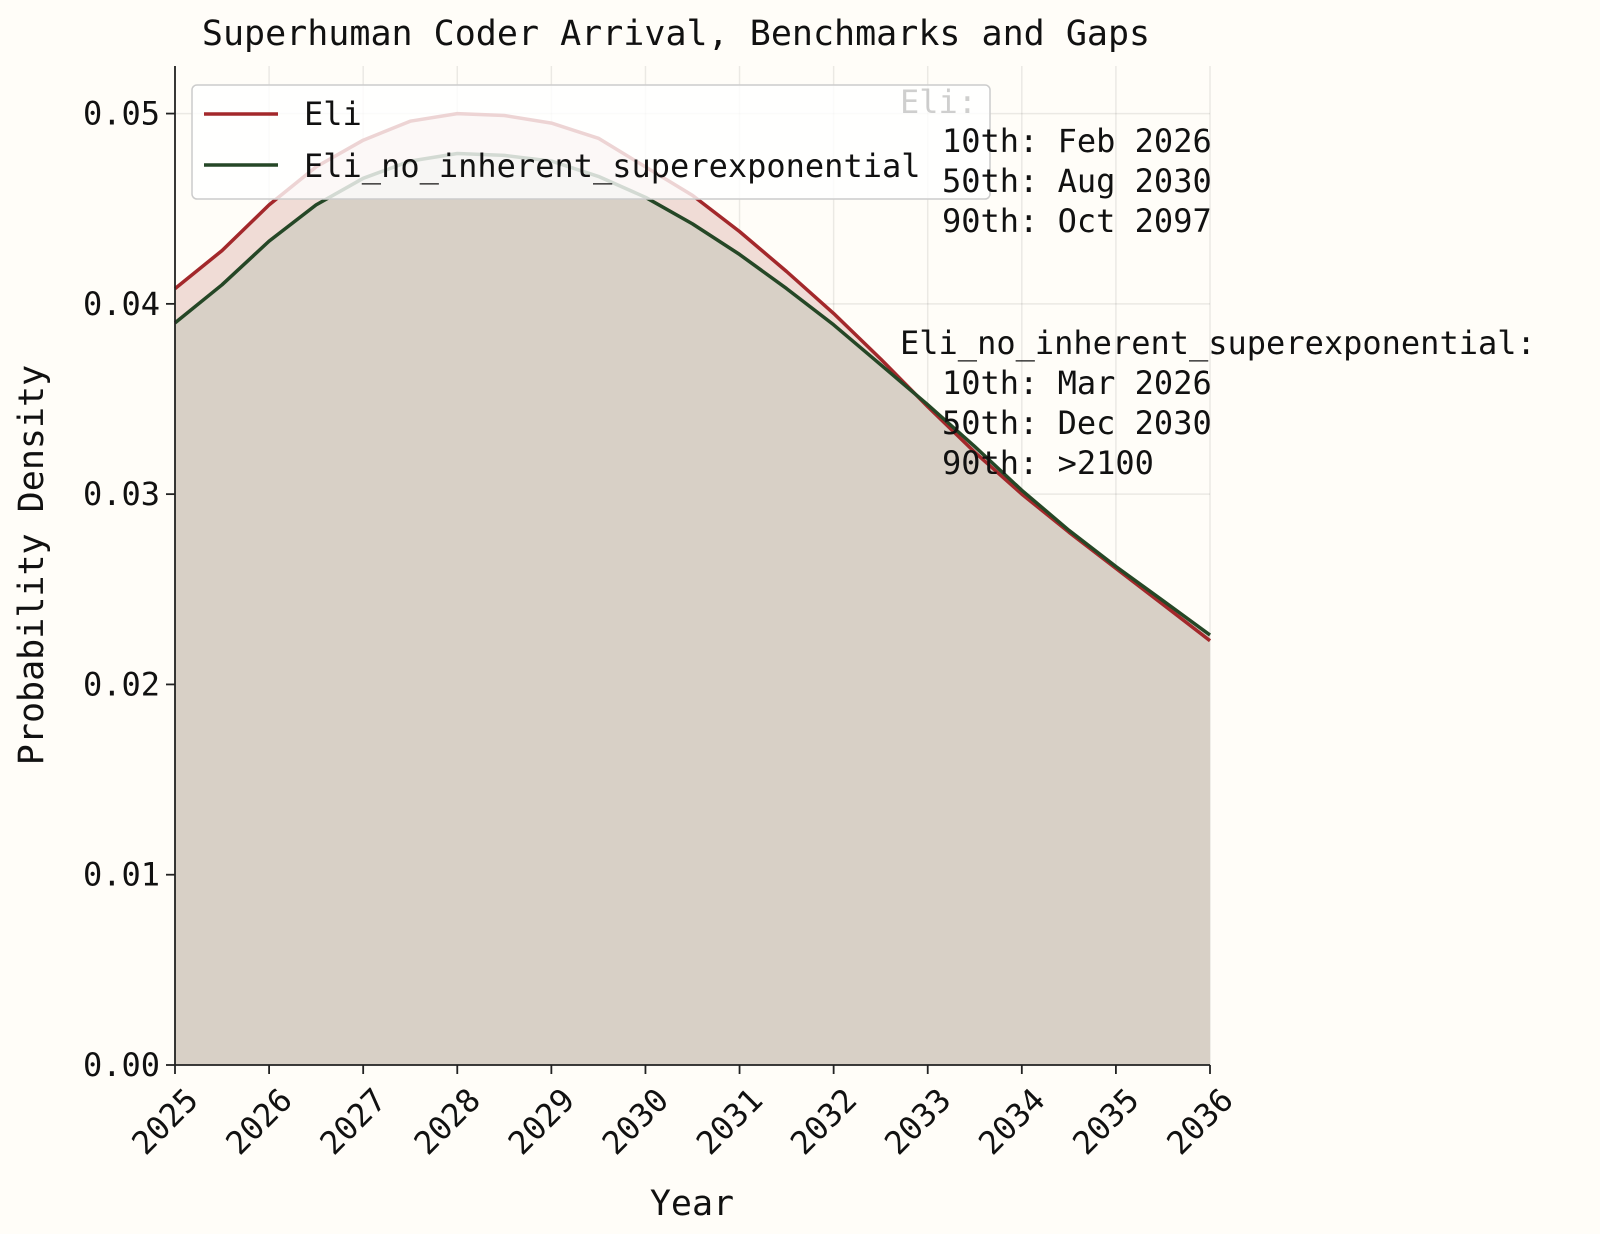  Describe the element at coordinates (129, 589) in the screenshot. I see `y-ticks: 0.00 0.01 0.02 0.03 0.04 0.05` at that location.